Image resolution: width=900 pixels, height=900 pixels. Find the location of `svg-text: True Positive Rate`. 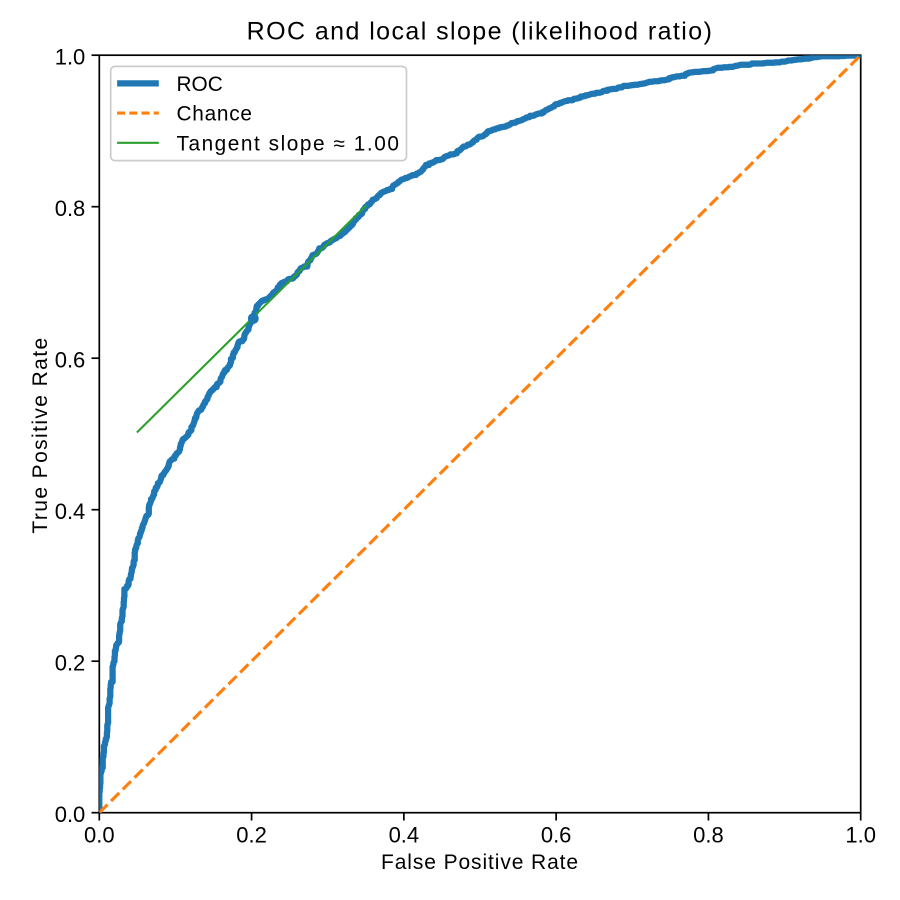

svg-text: True Positive Rate is located at coordinates (40, 434).